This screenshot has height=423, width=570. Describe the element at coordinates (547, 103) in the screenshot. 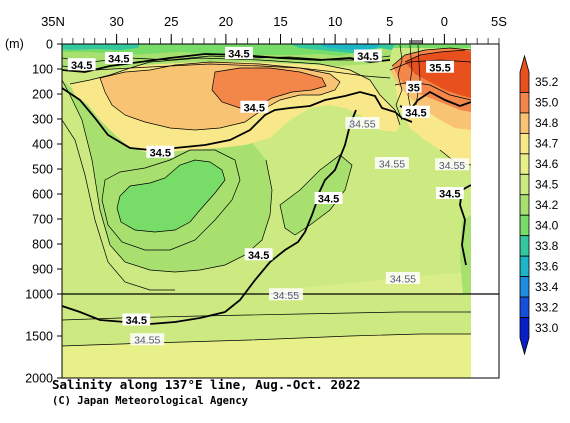

I see `colorbar-label: 35.0` at that location.